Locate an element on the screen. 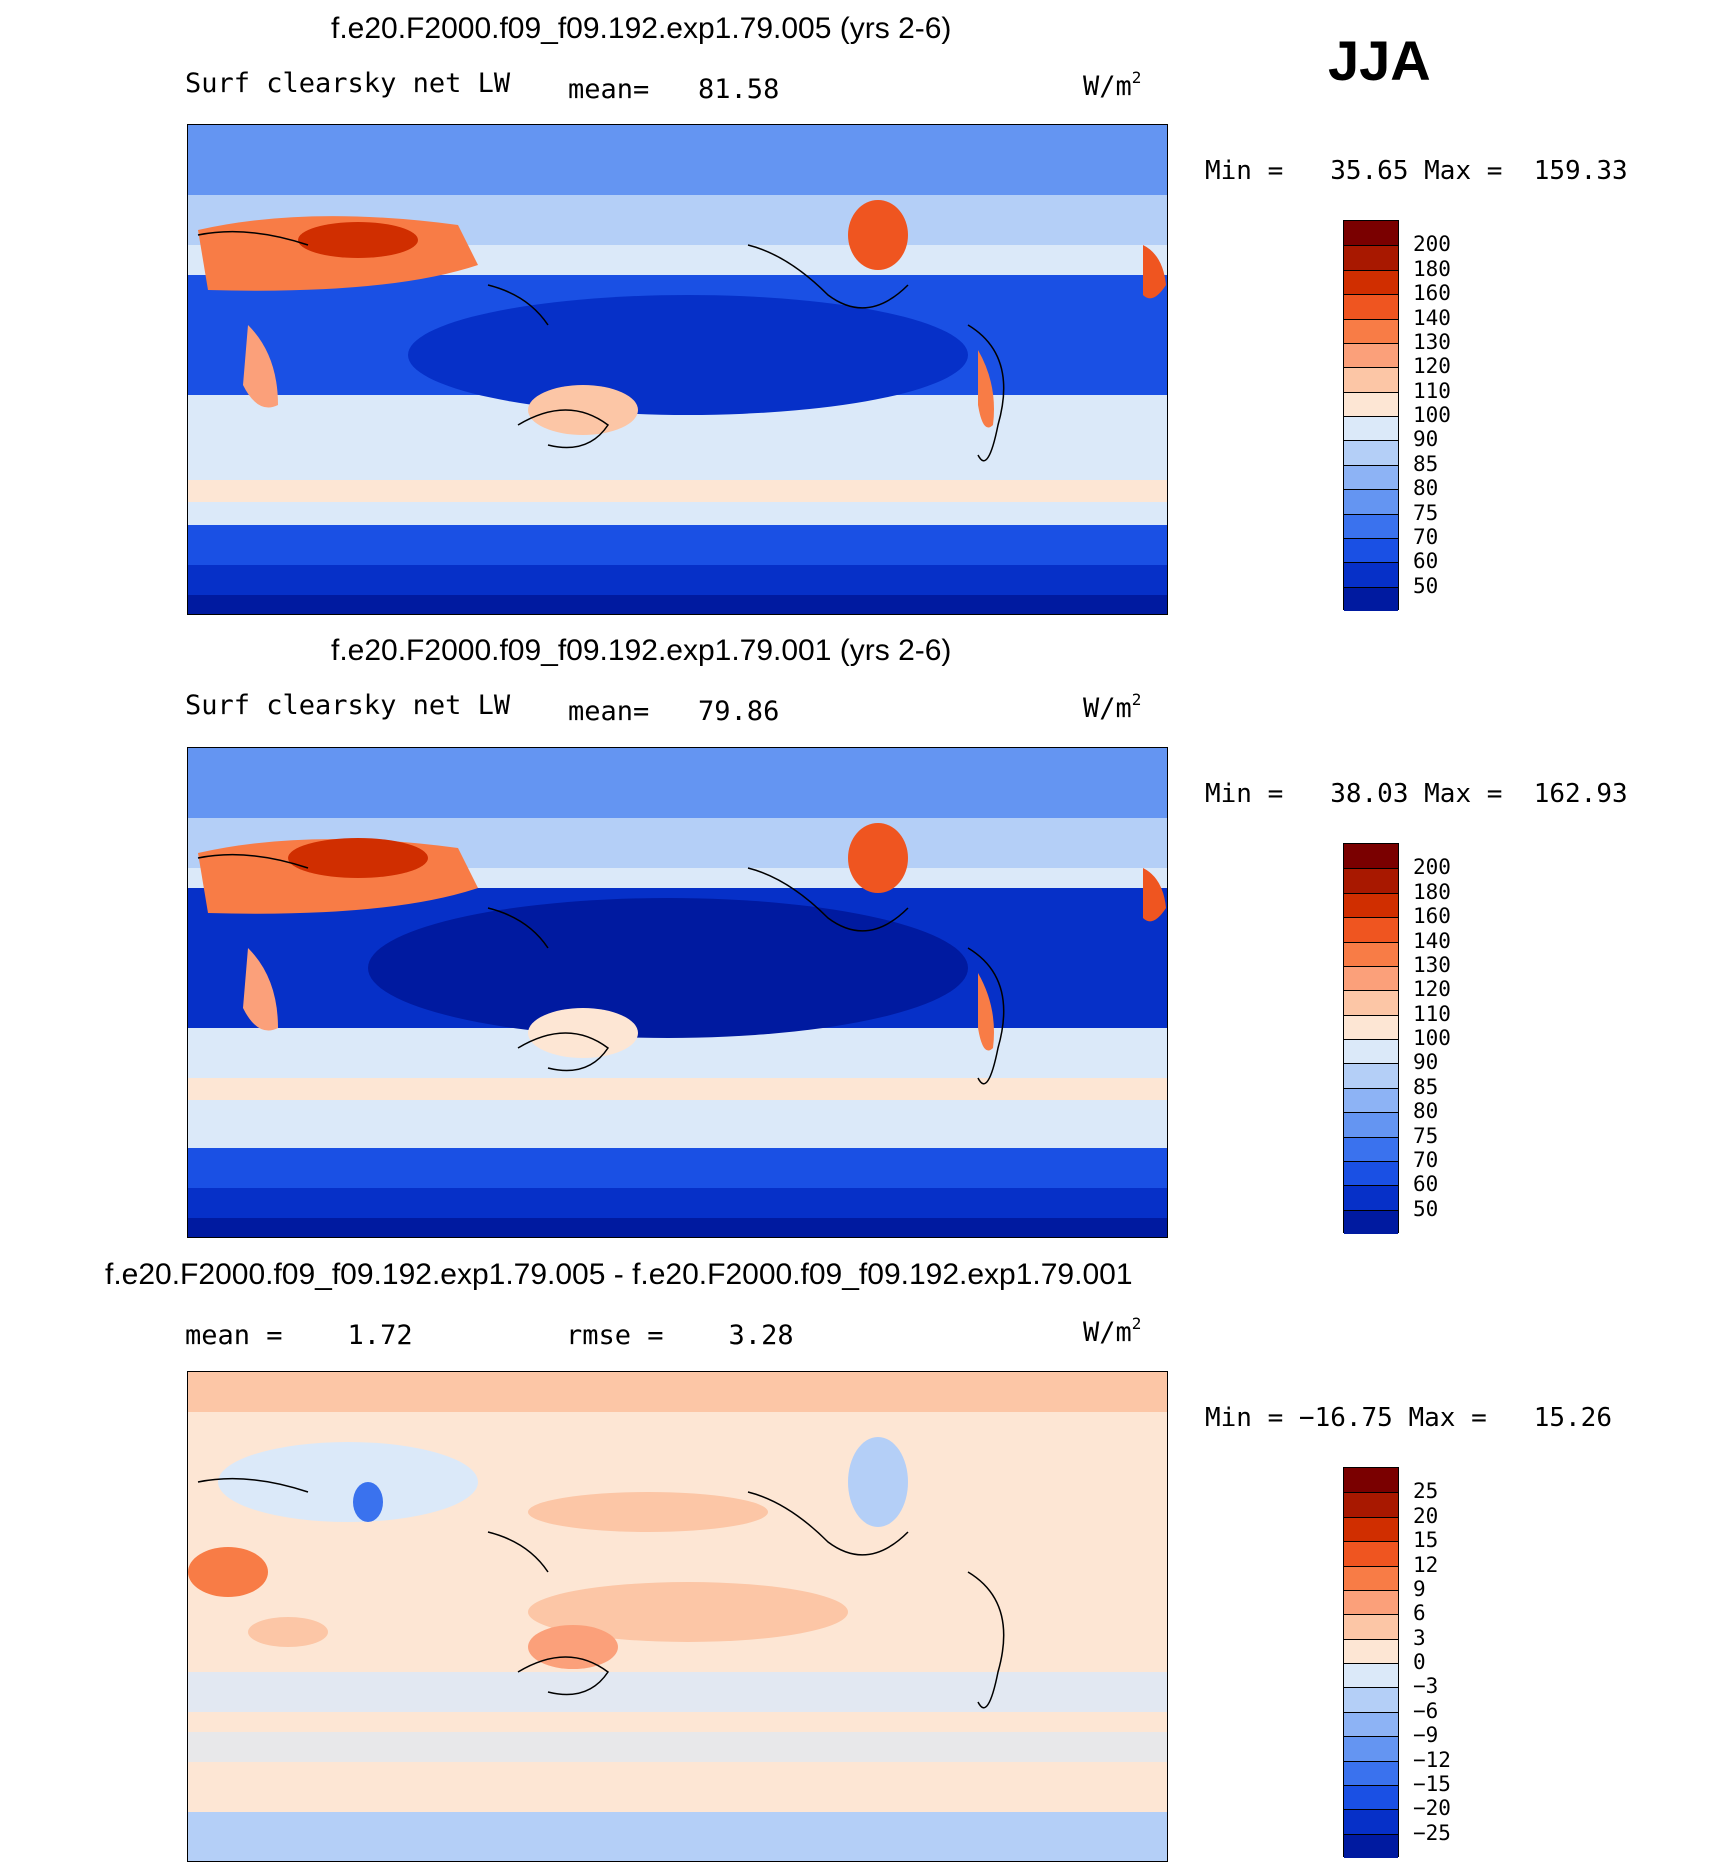 The width and height of the screenshot is (1710, 1874). colorbar-tick-label: 110 is located at coordinates (1432, 390).